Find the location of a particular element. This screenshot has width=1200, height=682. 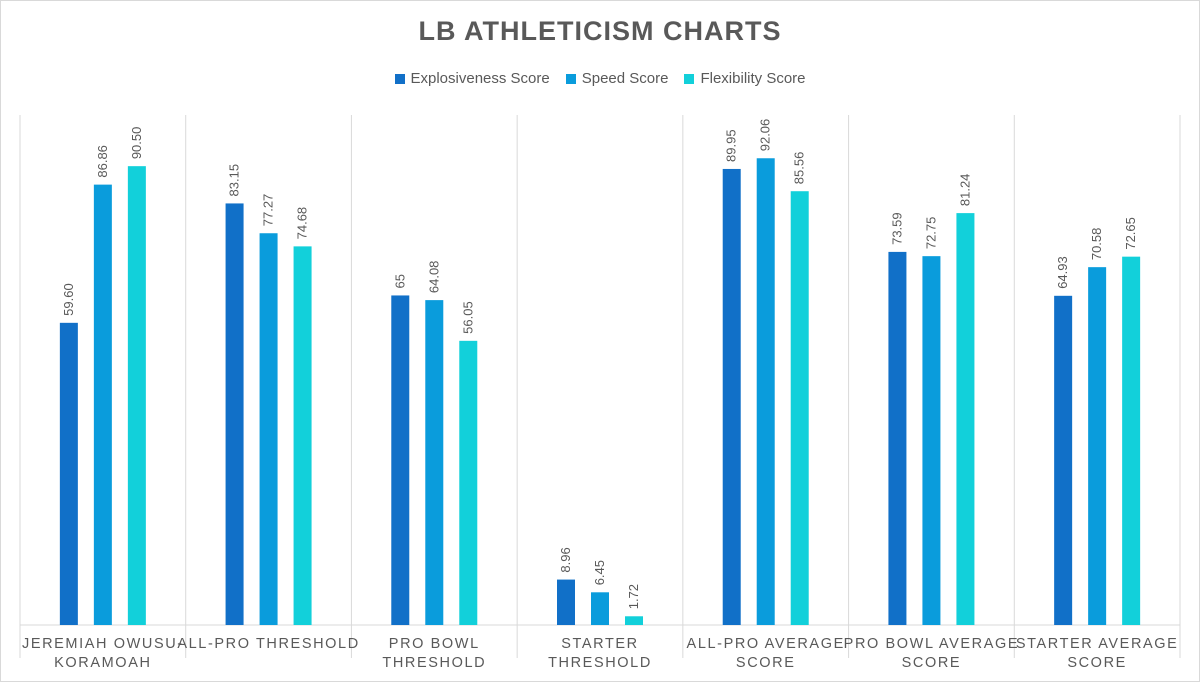

data-label: 90.50 is located at coordinates (136, 143).